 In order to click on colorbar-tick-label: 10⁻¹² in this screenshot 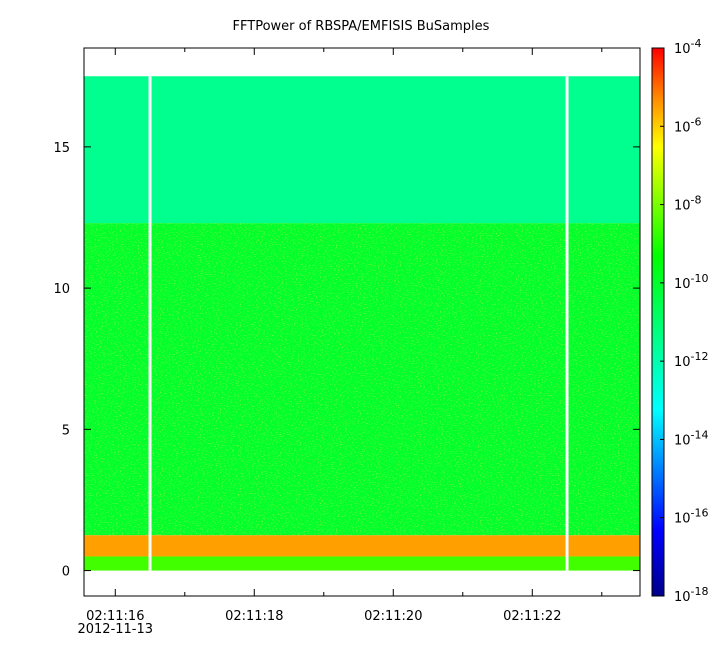, I will do `click(691, 360)`.